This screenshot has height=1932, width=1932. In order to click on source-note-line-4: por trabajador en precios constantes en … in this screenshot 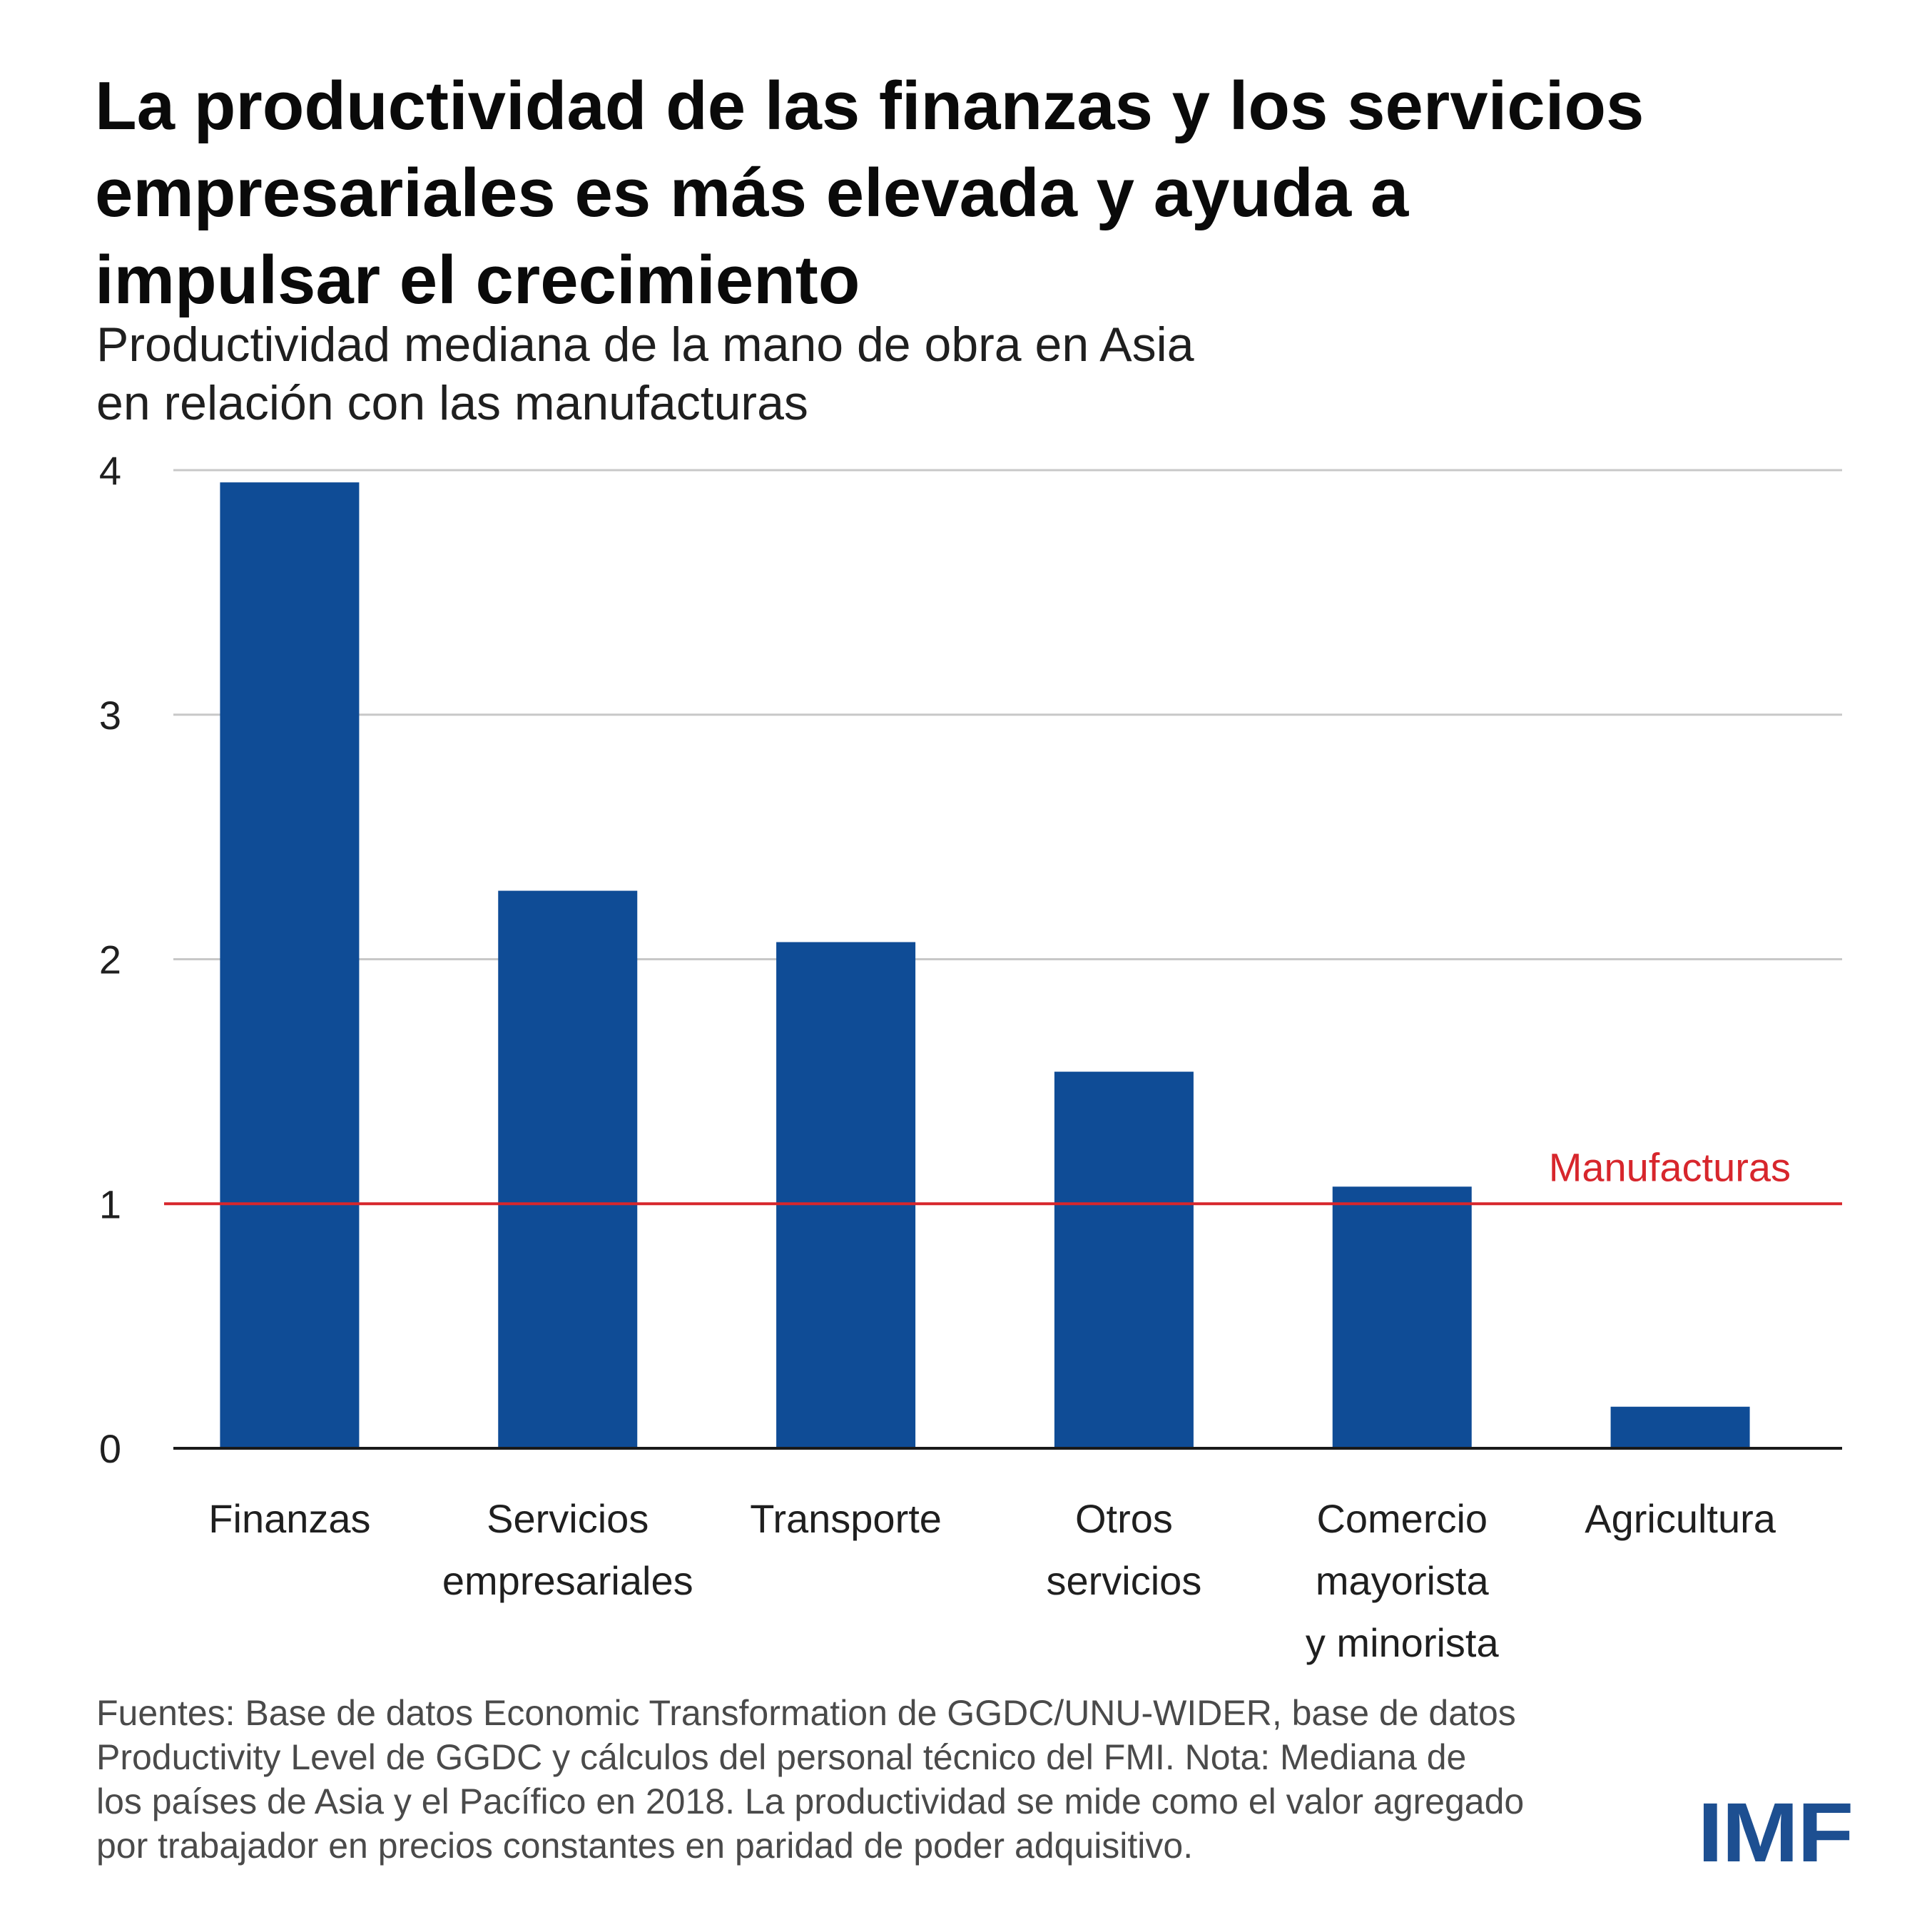, I will do `click(645, 1846)`.